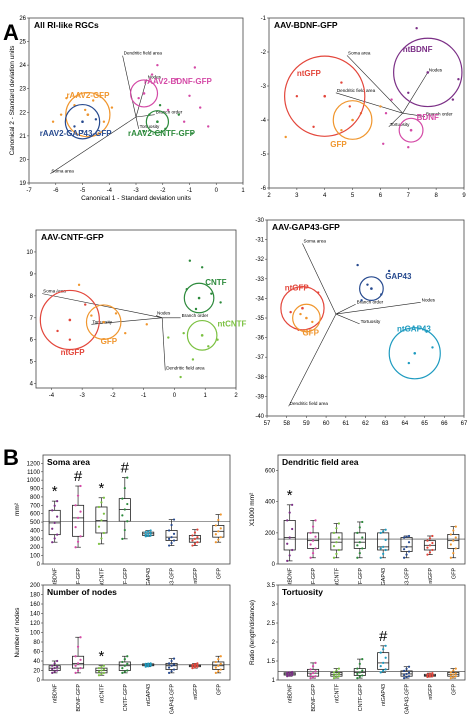 Image resolution: width=474 pixels, height=727 pixels. I want to click on y-tick-label: -35, so click(259, 319).